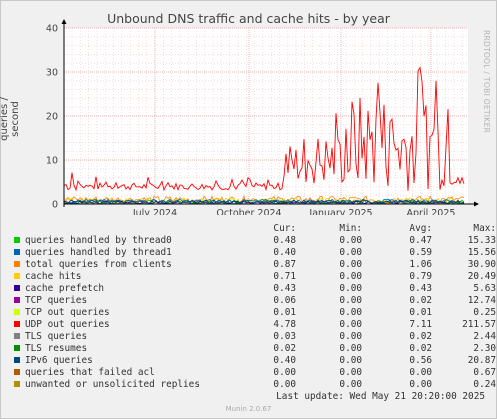  Describe the element at coordinates (112, 384) in the screenshot. I see `legend-series-name: unwanted or unsolicited replies` at that location.